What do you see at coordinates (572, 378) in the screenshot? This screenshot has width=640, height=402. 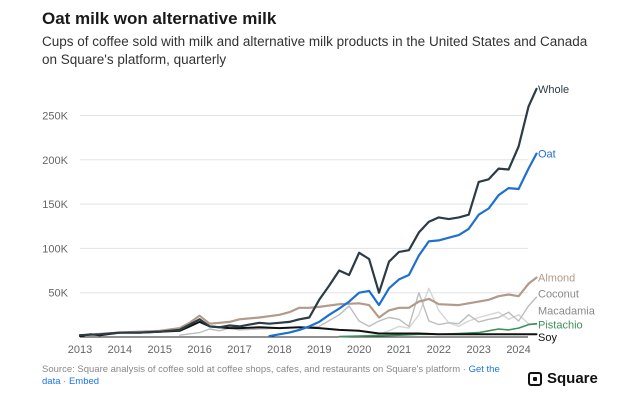 I see `brand-name: Square` at bounding box center [572, 378].